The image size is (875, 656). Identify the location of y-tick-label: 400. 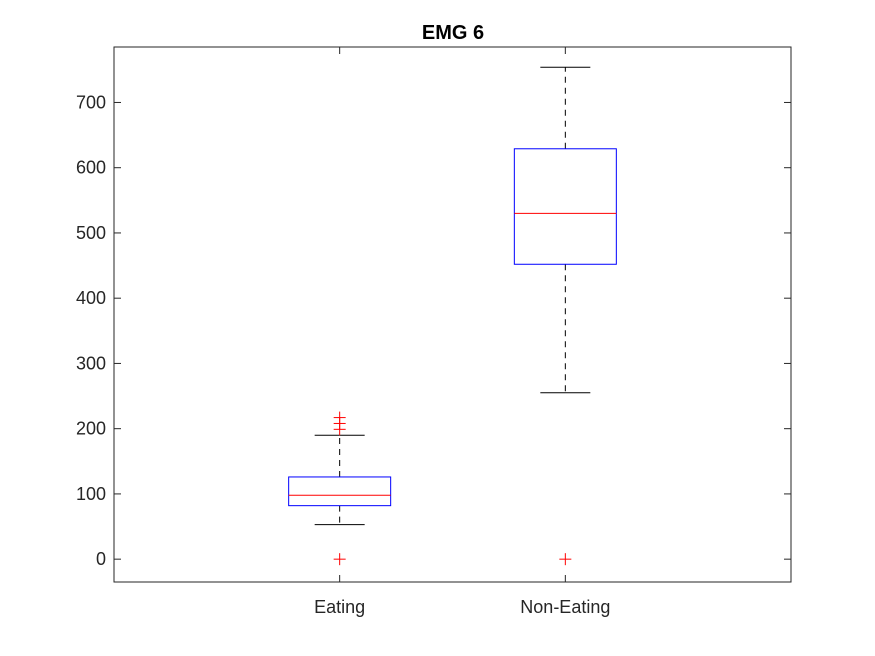
(91, 298).